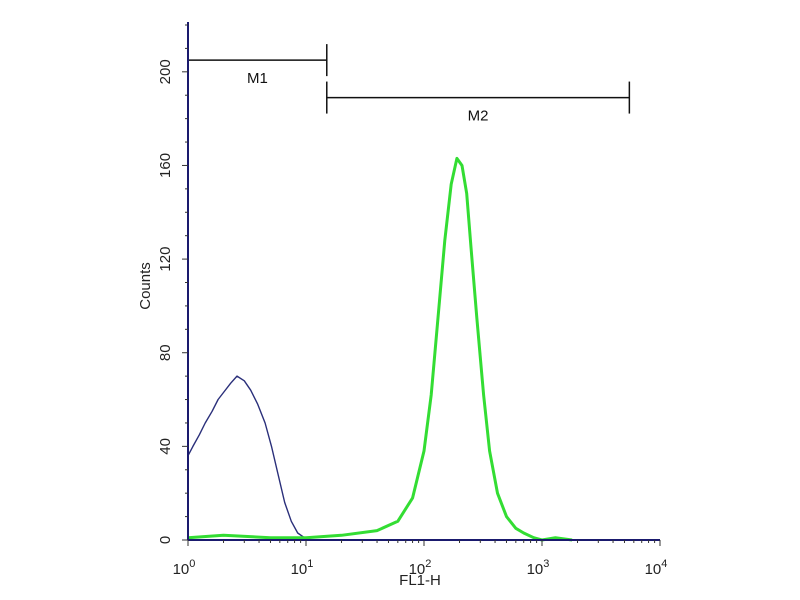 The image size is (800, 600). I want to click on x-tick-label: 10¹, so click(302, 568).